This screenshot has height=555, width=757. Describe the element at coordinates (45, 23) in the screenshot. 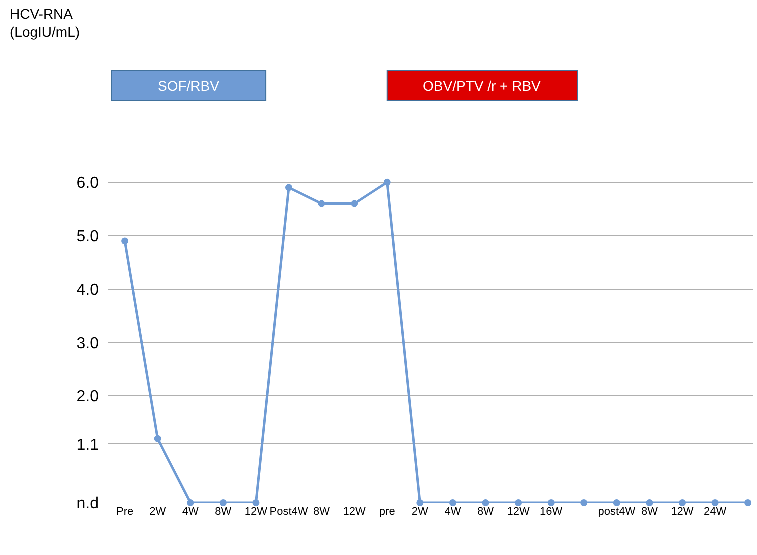

I see `text: HCV-RNA (LogIU/mL)` at that location.